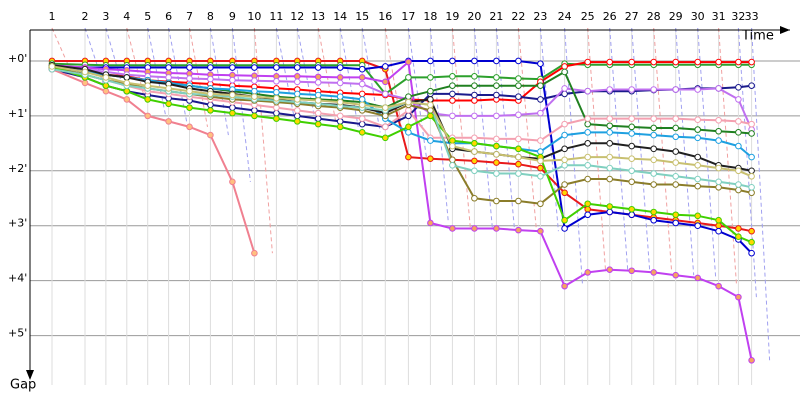  What do you see at coordinates (496, 16) in the screenshot?
I see `x-tick-label: 21` at bounding box center [496, 16].